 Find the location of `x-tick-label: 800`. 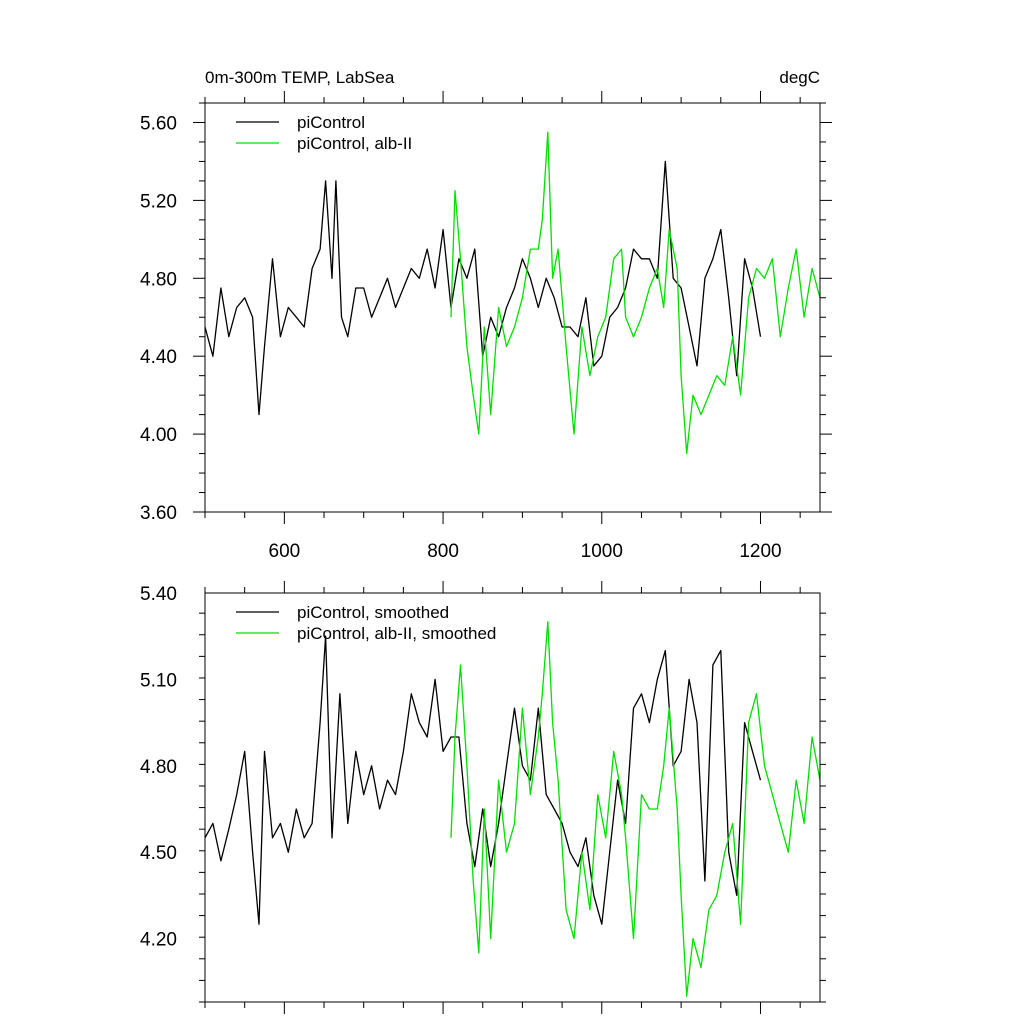

x-tick-label: 800 is located at coordinates (443, 551).